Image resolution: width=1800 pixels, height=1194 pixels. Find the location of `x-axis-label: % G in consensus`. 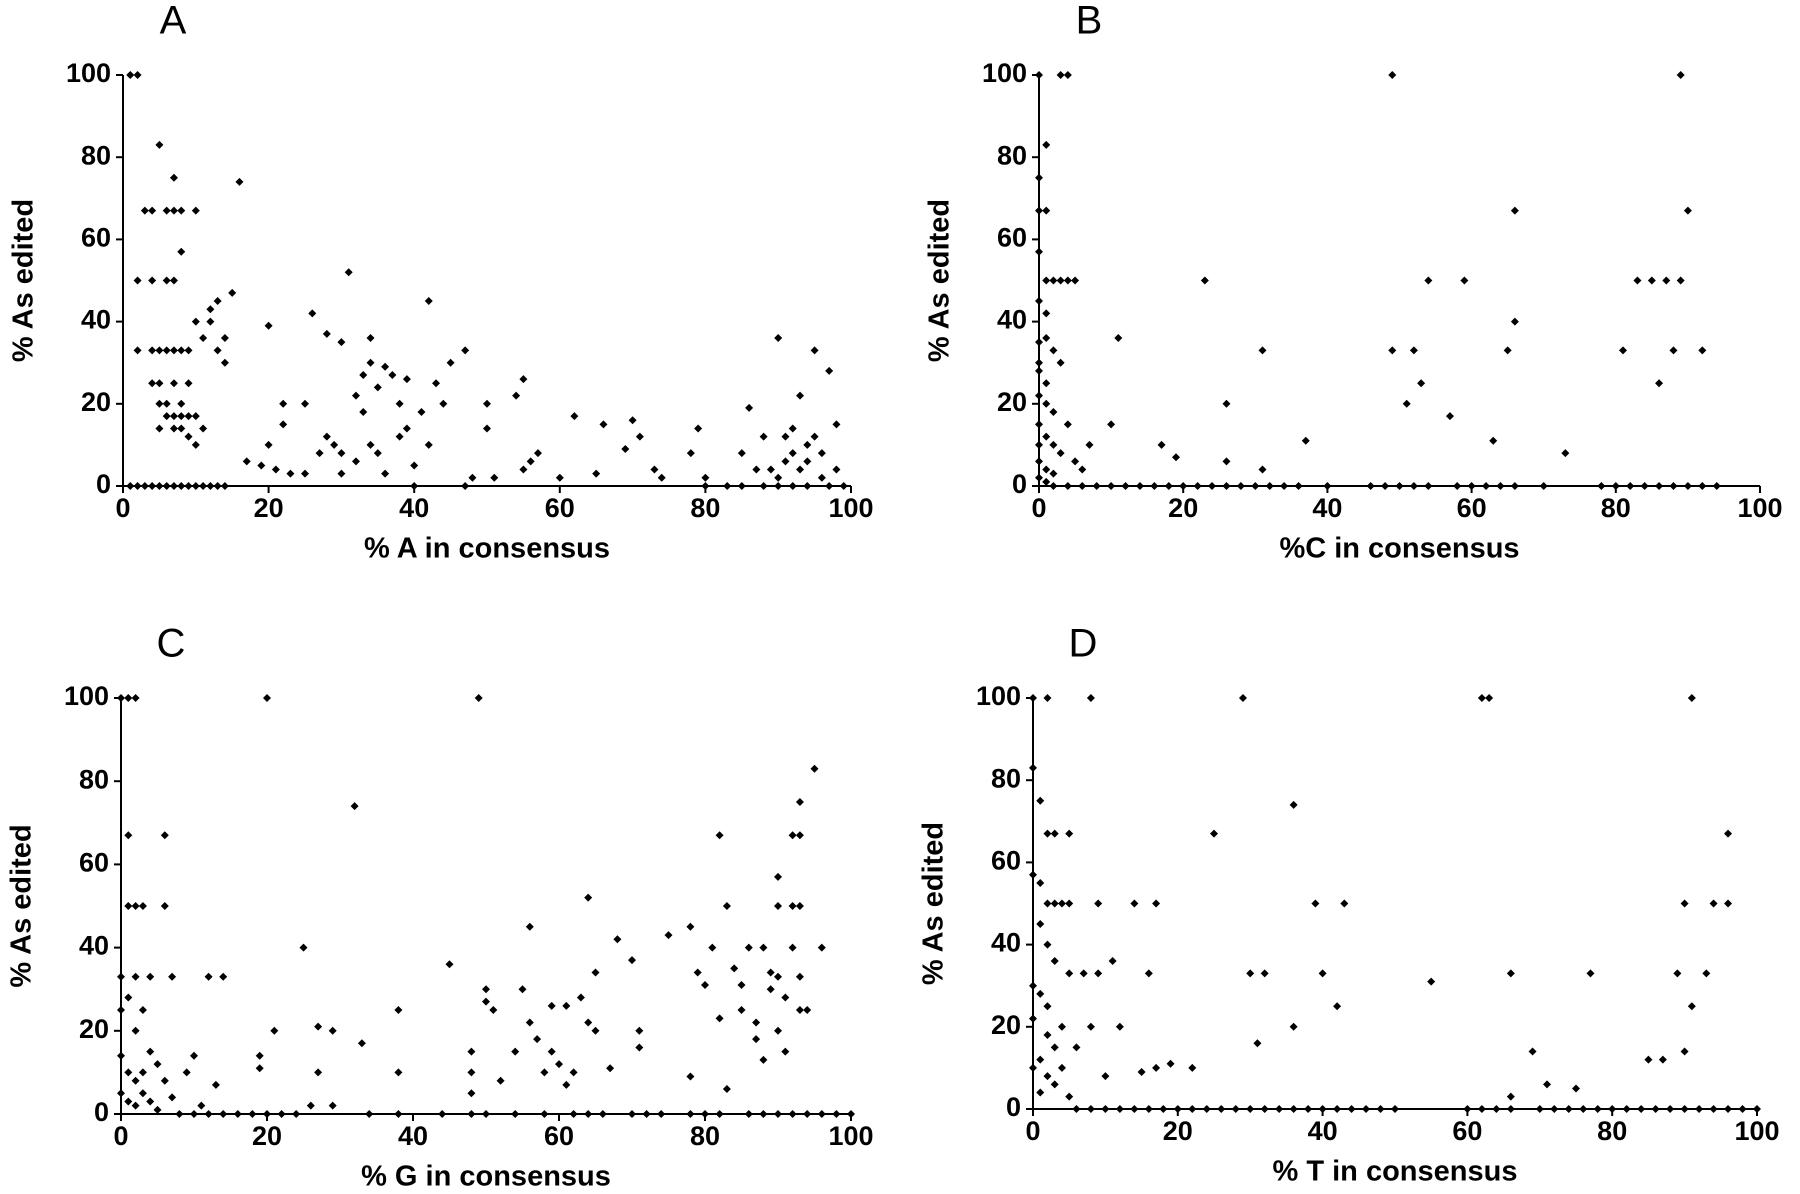

x-axis-label: % G in consensus is located at coordinates (486, 1177).